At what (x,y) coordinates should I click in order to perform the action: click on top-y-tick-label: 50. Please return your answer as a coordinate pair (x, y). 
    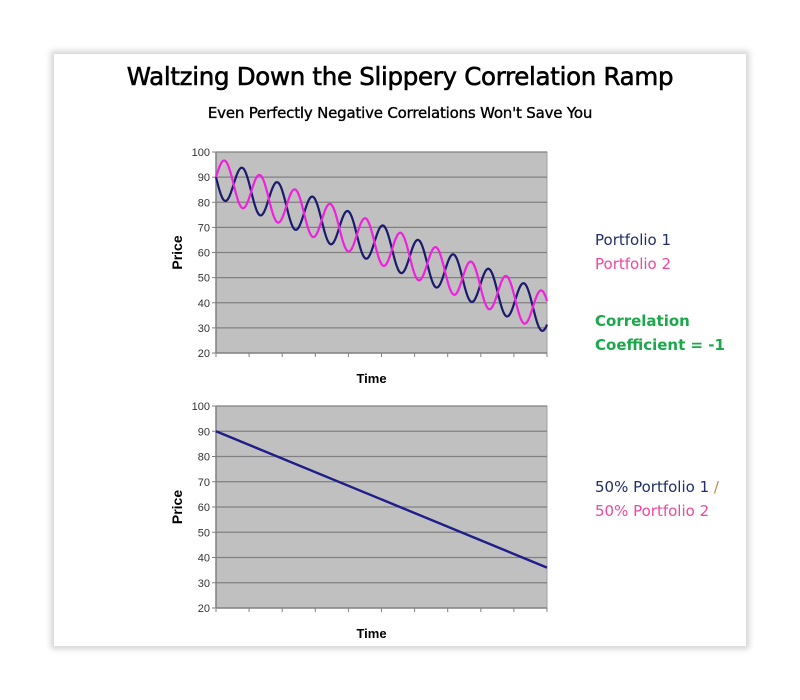
    Looking at the image, I should click on (204, 279).